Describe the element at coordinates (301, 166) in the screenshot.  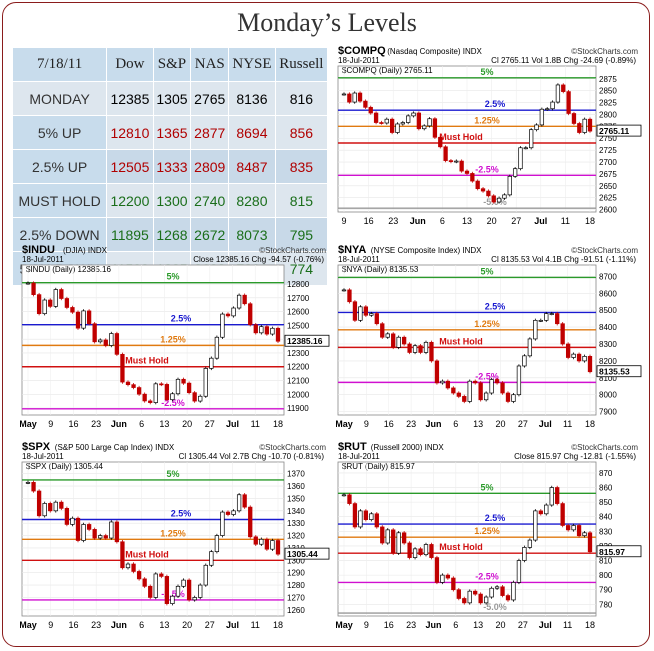
I see `table-cell: 835` at that location.